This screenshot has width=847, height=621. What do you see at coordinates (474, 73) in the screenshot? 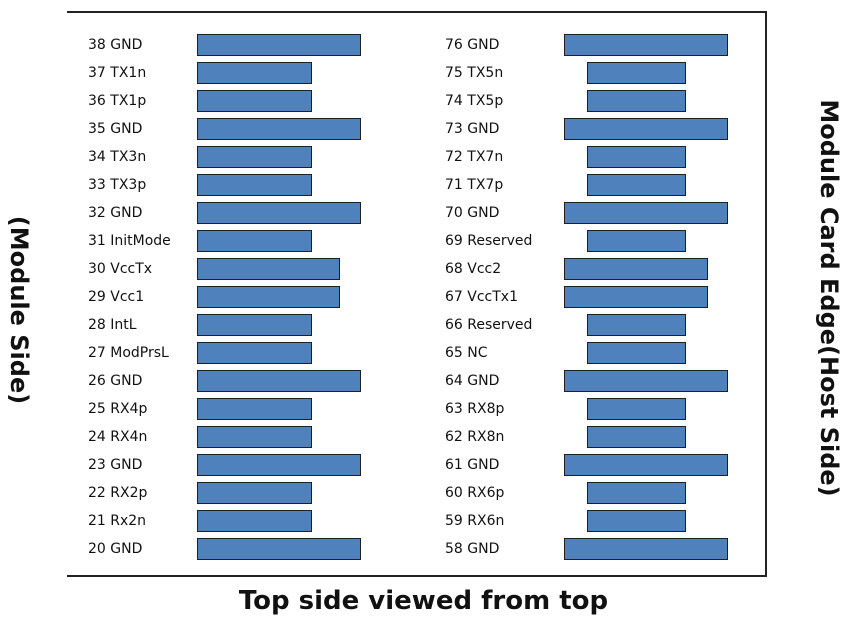
I see `right-pin-label: 75 TX5n` at bounding box center [474, 73].